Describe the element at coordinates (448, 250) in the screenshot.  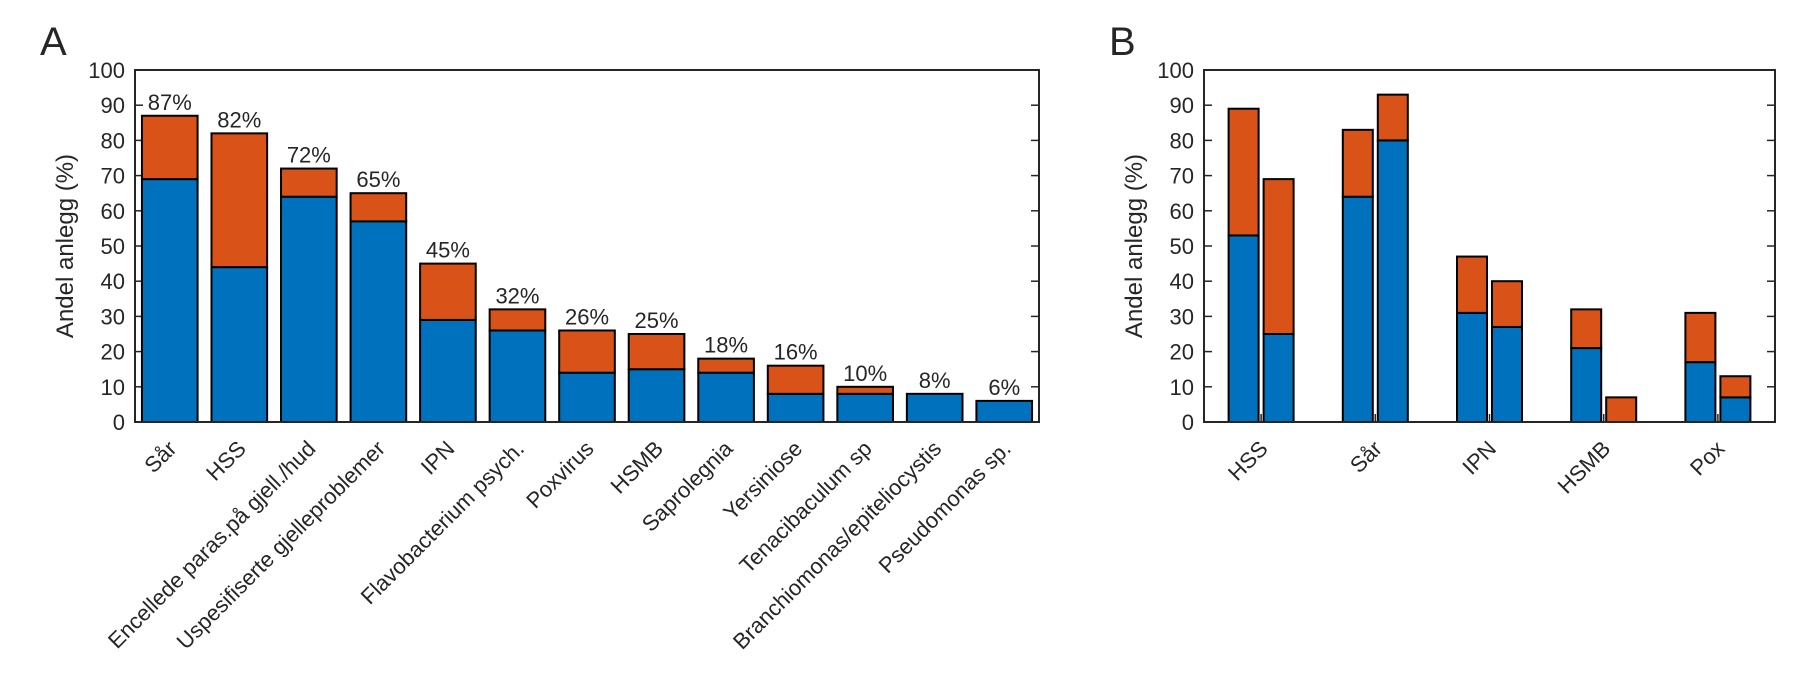
I see `total-label: 45%` at that location.